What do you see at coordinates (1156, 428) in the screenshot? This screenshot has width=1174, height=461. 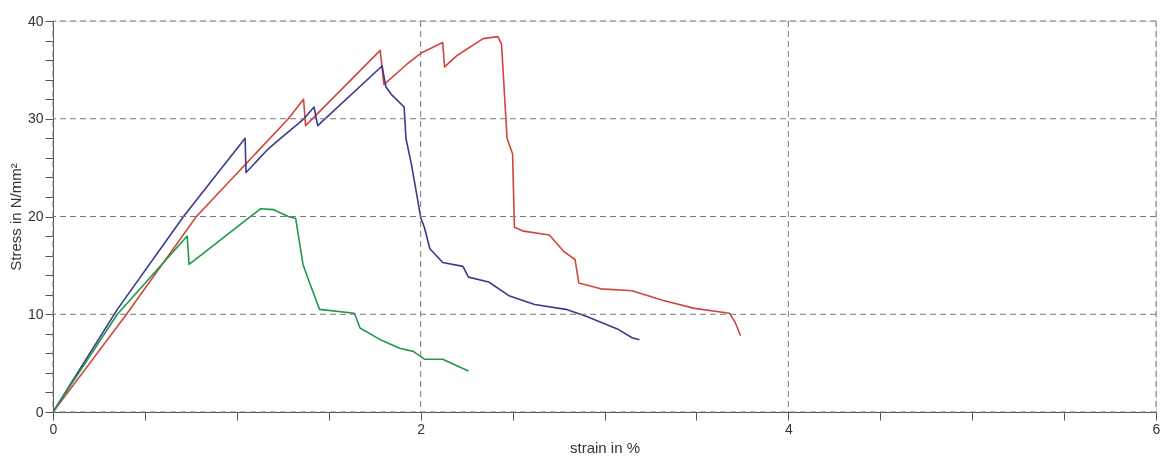 I see `x-tick-label: 6` at bounding box center [1156, 428].